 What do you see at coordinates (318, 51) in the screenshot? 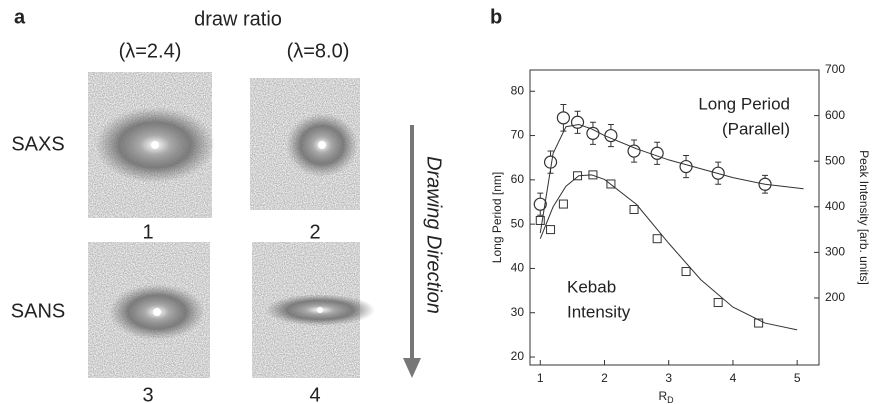
I see `column-label: (λ=8.0)` at bounding box center [318, 51].